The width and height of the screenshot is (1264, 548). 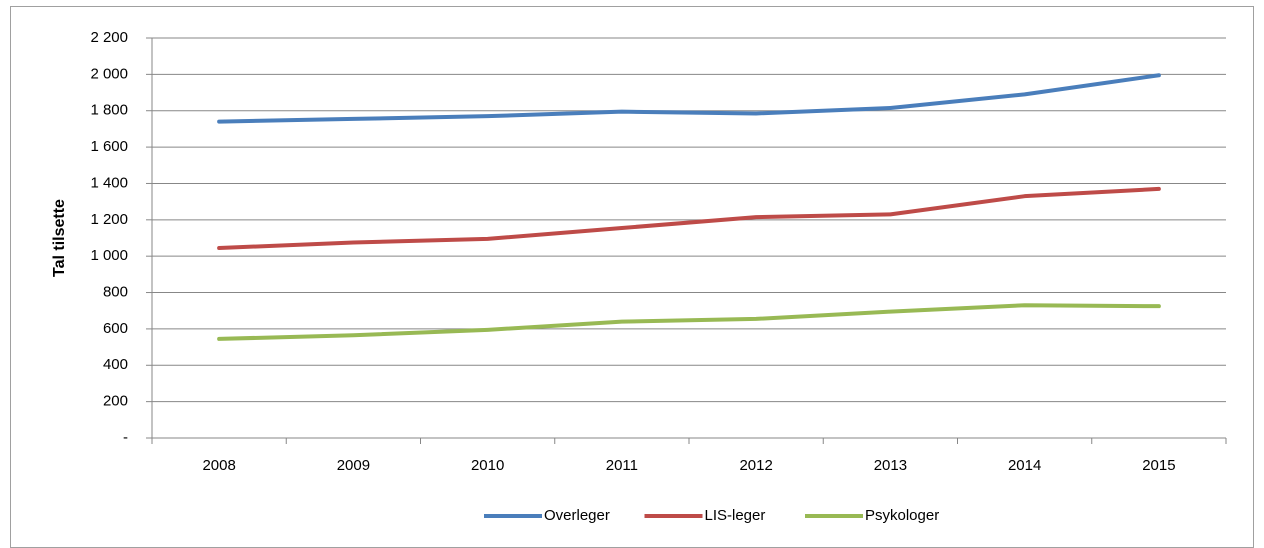 What do you see at coordinates (353, 465) in the screenshot?
I see `x-tick-label: 2009` at bounding box center [353, 465].